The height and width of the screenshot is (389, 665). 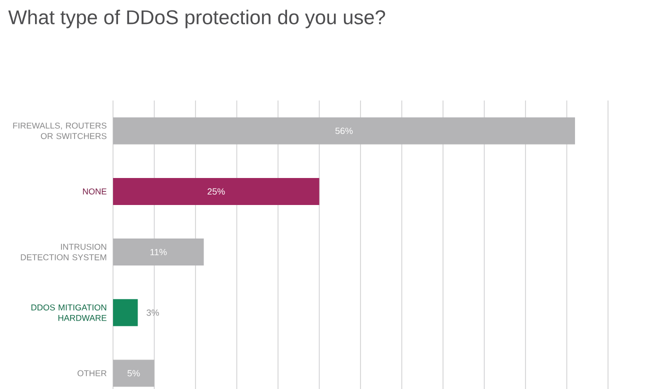 What do you see at coordinates (68, 312) in the screenshot?
I see `y-tick-label: DDOS MITIGATION HARDWARE` at bounding box center [68, 312].